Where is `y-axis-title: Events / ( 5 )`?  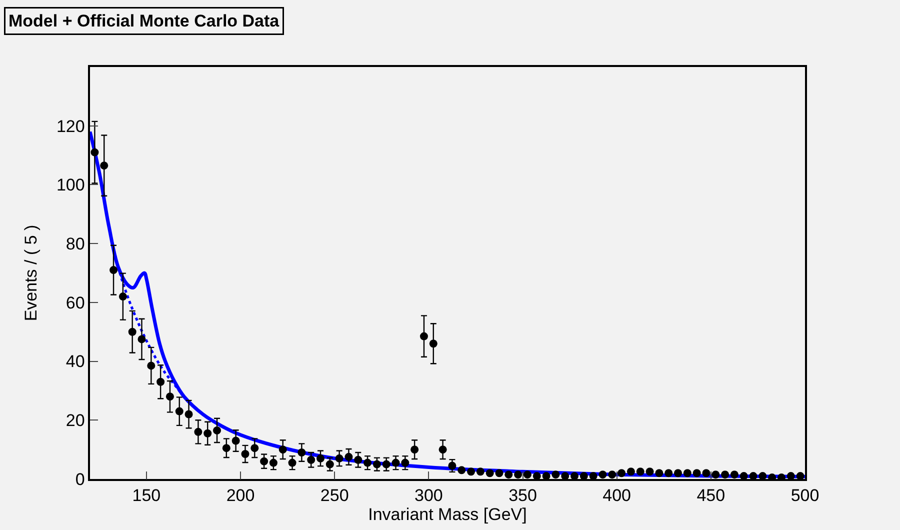 y-axis-title: Events / ( 5 ) is located at coordinates (31, 273).